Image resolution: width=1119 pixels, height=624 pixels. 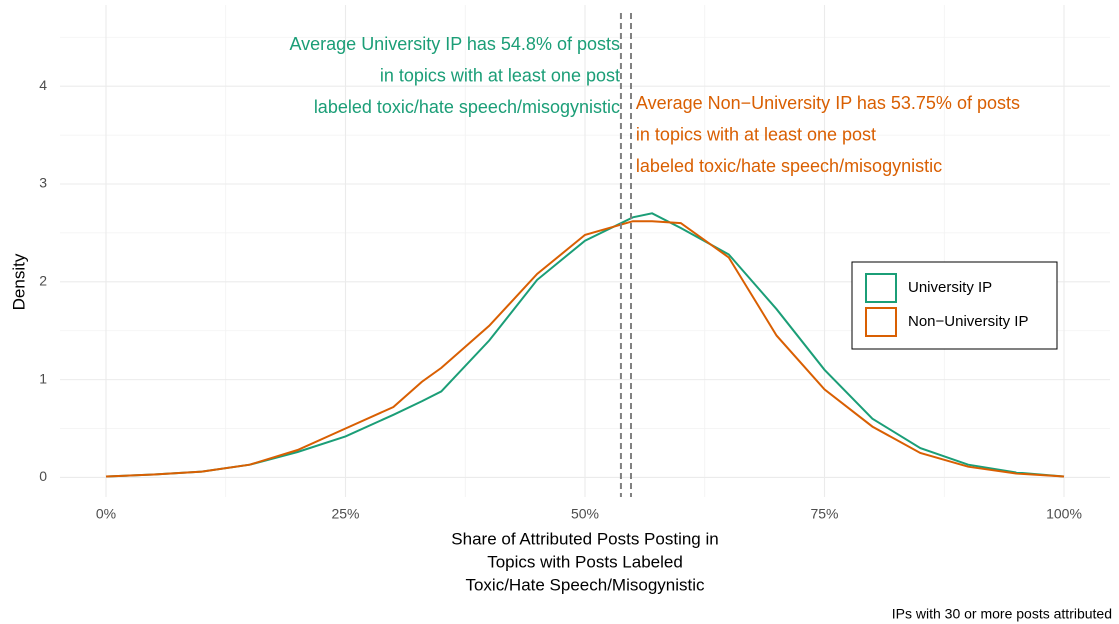 I want to click on y-tick-label: 4, so click(x=43, y=85).